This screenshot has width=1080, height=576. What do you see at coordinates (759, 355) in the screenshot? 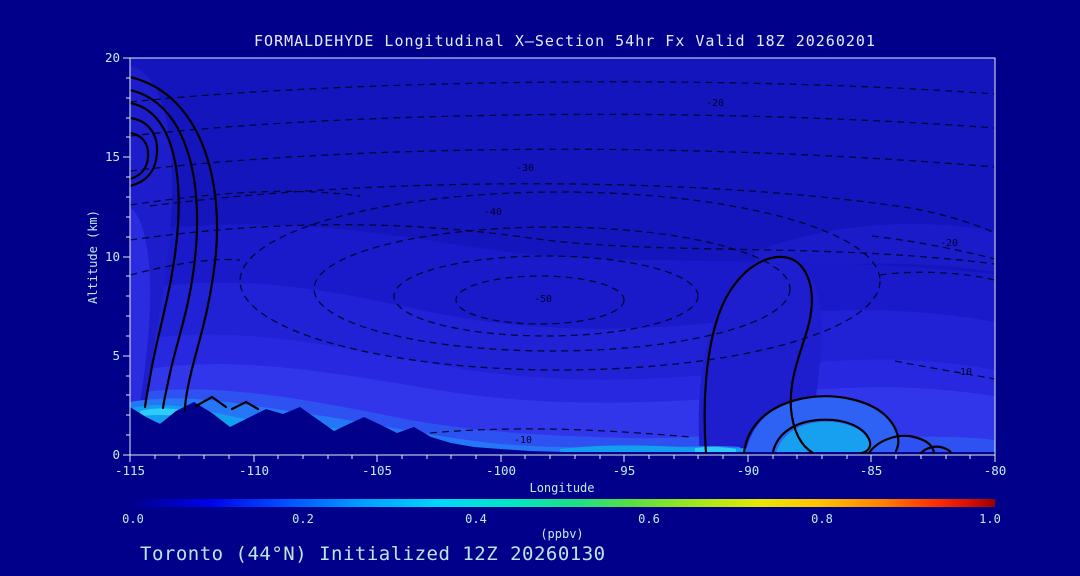
I see `solid-contour-right-hook` at bounding box center [759, 355].